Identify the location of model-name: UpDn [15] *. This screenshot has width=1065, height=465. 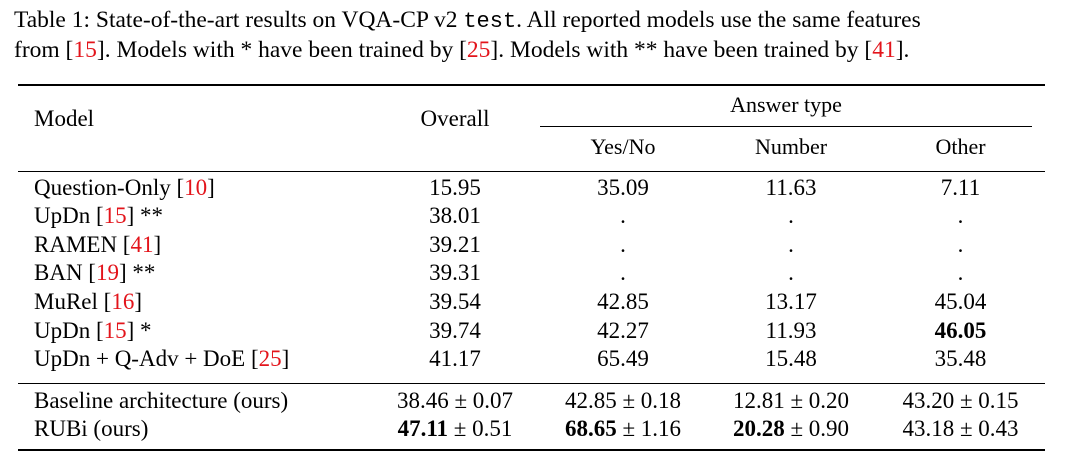
(93, 330).